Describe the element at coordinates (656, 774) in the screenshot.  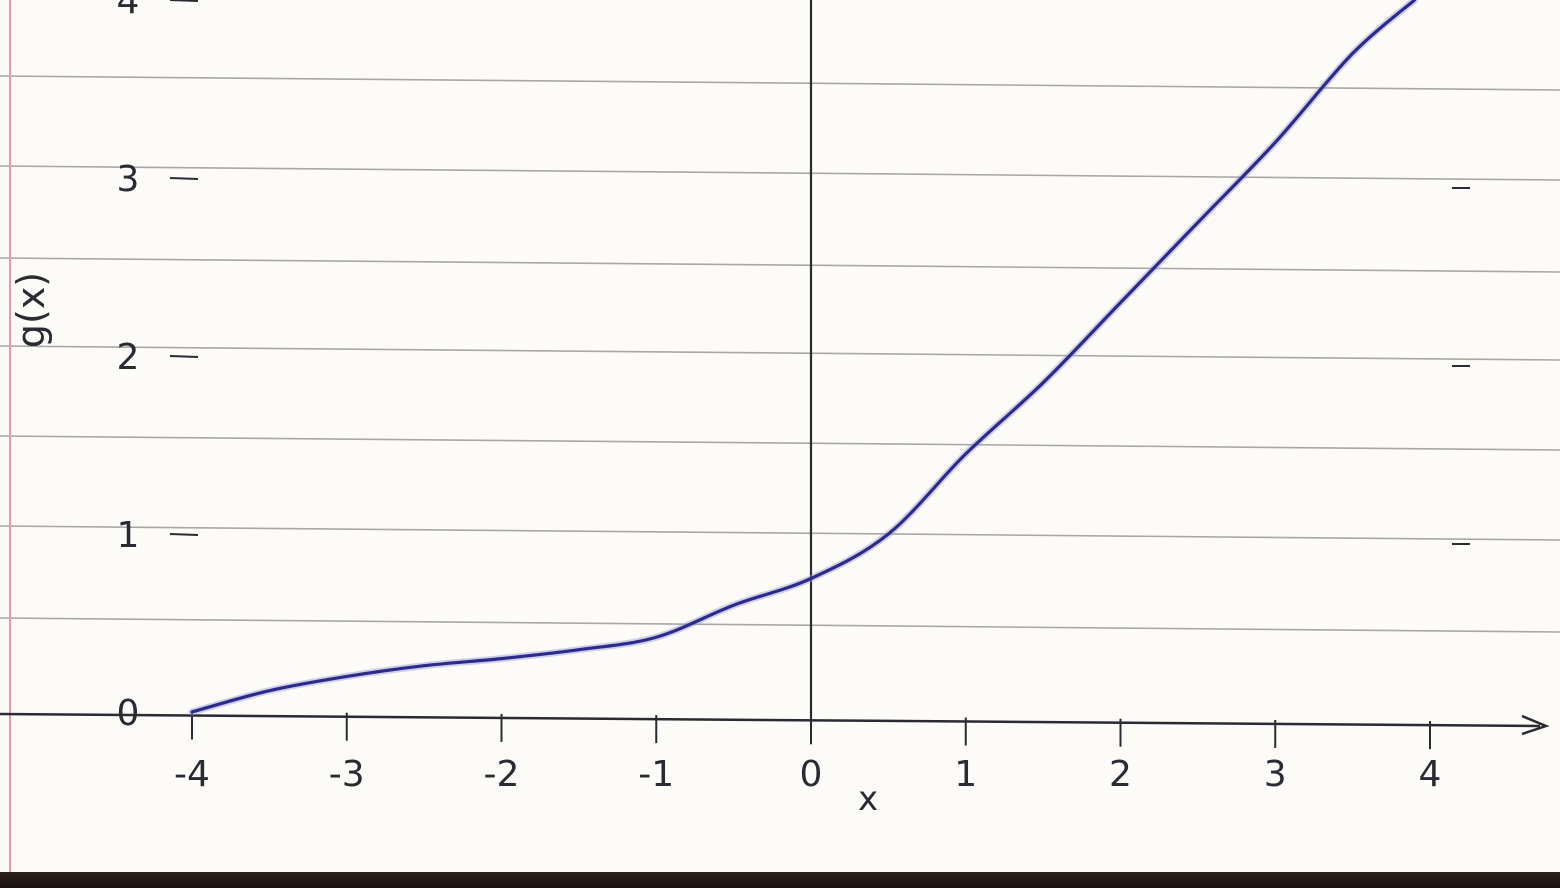
I see `x-tick-label: -1` at that location.